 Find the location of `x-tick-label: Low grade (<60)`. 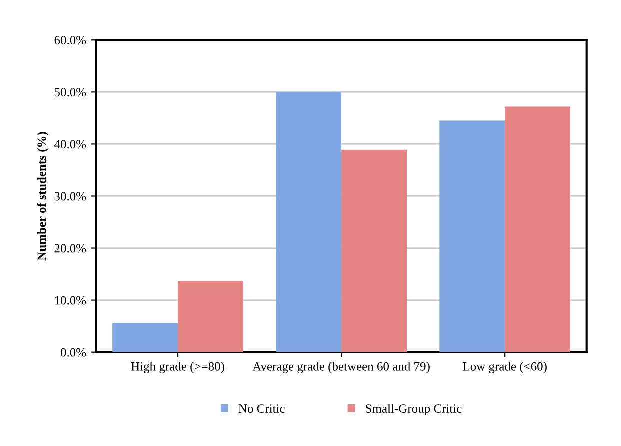

x-tick-label: Low grade (<60) is located at coordinates (505, 368).